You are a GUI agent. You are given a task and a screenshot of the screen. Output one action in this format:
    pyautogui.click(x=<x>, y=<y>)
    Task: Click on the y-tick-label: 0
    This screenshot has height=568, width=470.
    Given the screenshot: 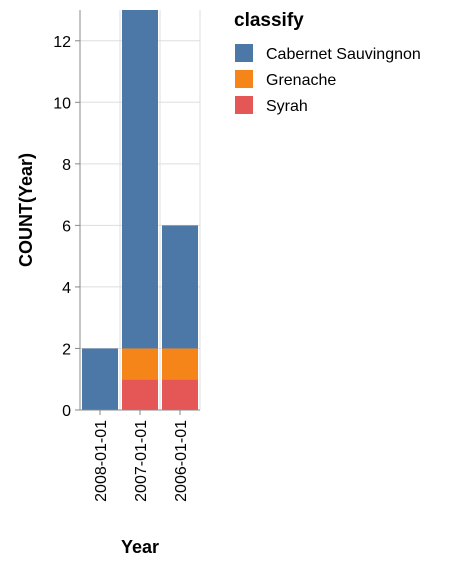 What is the action you would take?
    pyautogui.click(x=66, y=411)
    